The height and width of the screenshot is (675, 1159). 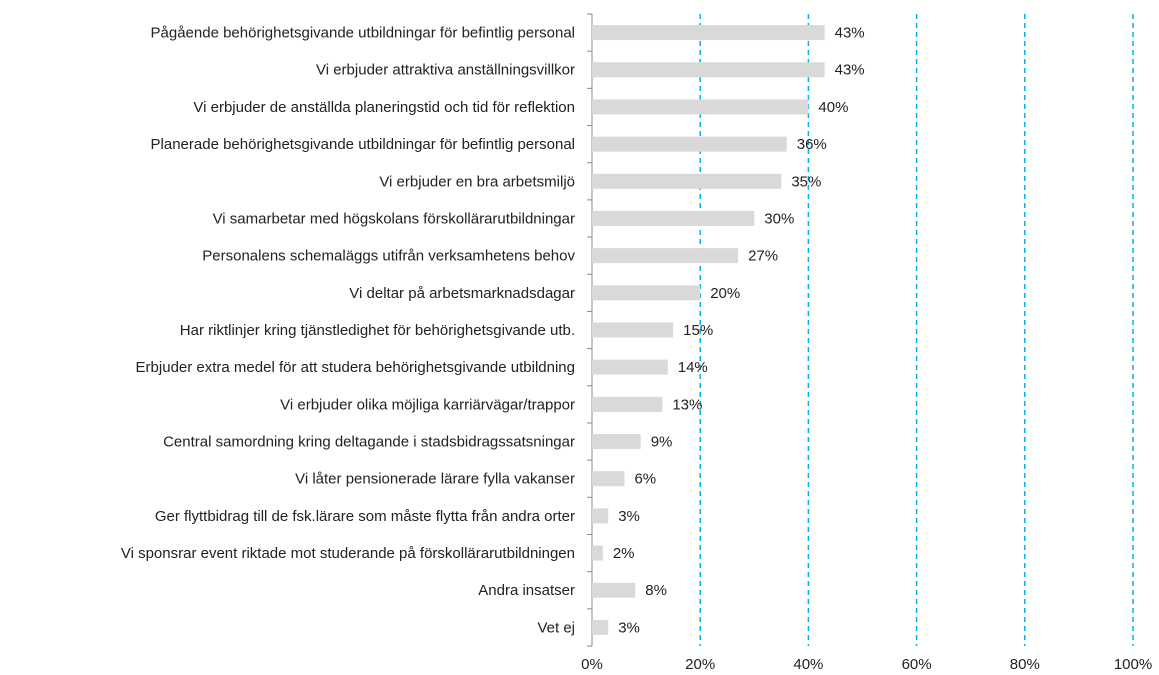 I want to click on data-label: 15%, so click(x=698, y=330).